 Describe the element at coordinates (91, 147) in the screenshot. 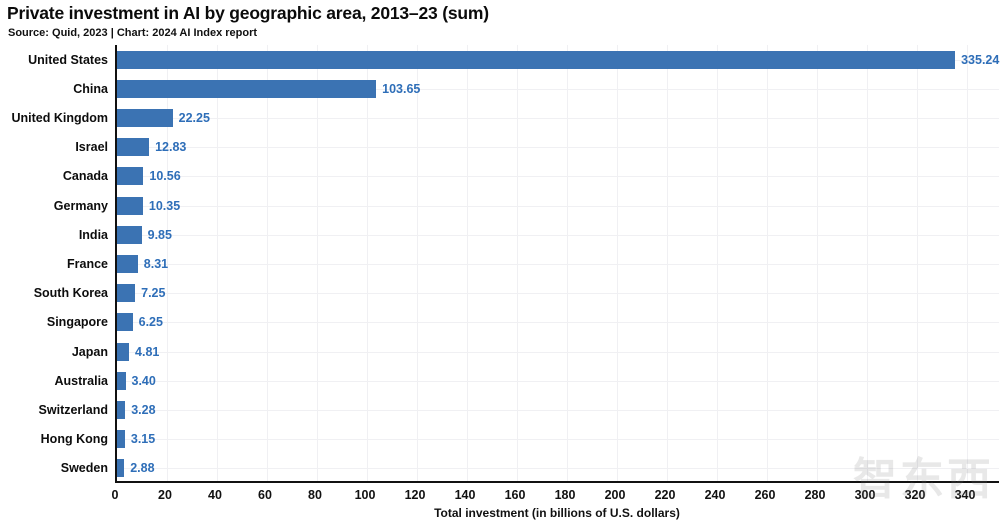

I see `category-label: Israel` at that location.